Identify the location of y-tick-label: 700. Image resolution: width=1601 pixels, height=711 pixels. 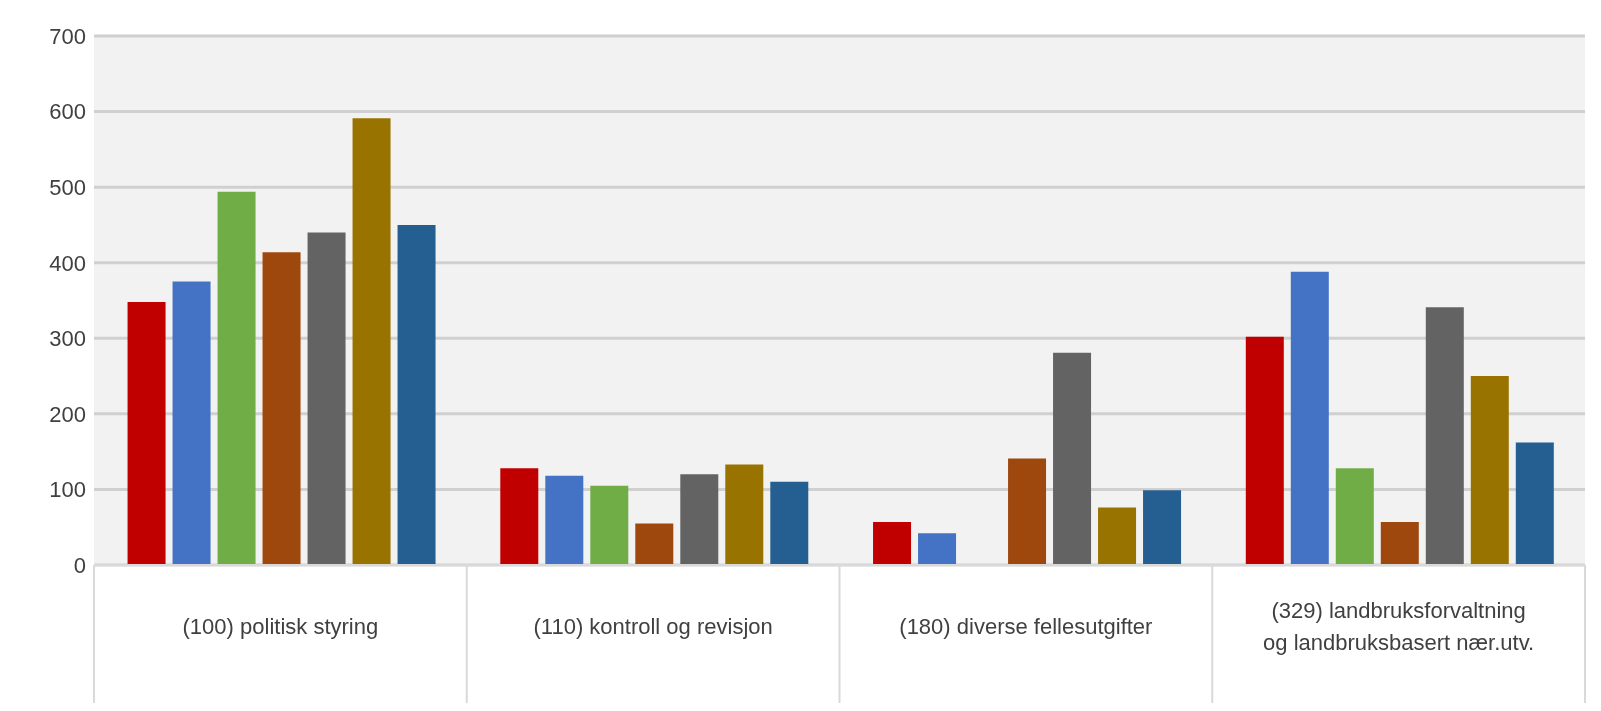
(67, 36).